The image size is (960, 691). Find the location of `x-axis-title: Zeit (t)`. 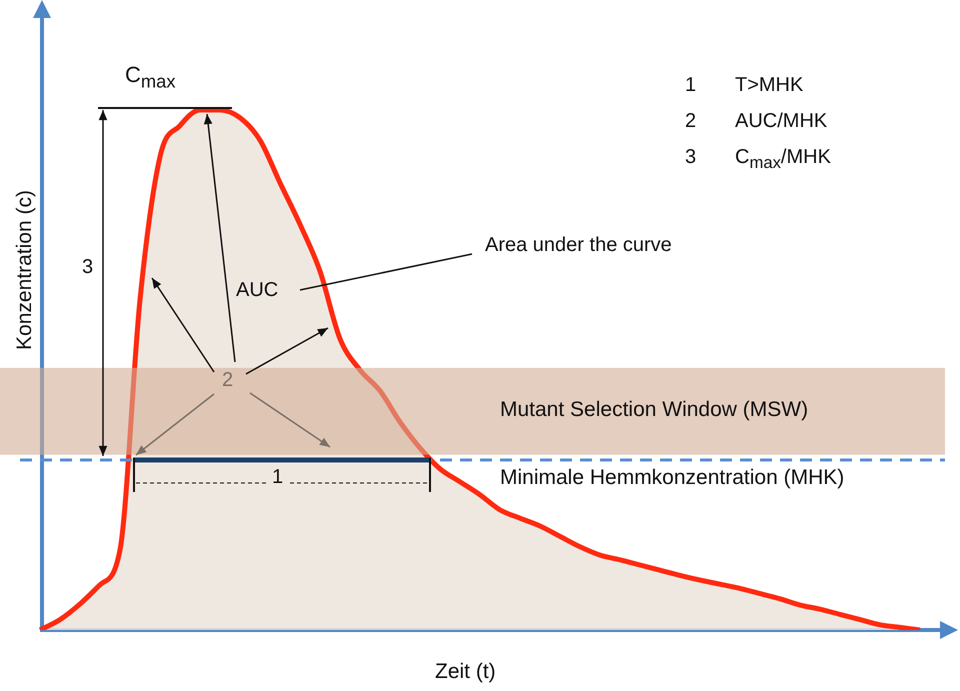

x-axis-title: Zeit (t) is located at coordinates (465, 672).